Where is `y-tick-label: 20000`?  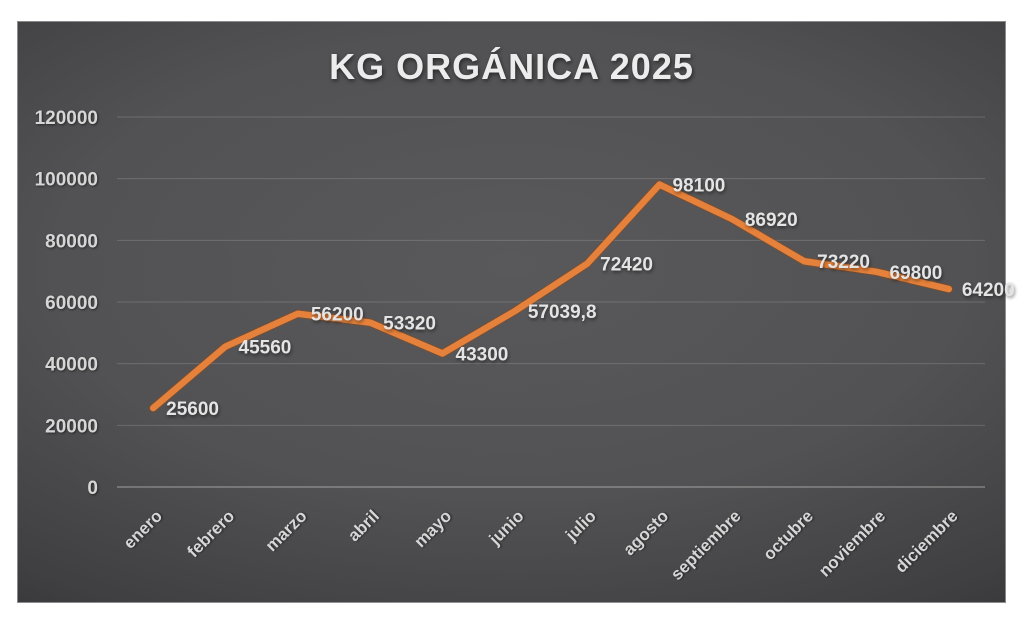 y-tick-label: 20000 is located at coordinates (71, 426).